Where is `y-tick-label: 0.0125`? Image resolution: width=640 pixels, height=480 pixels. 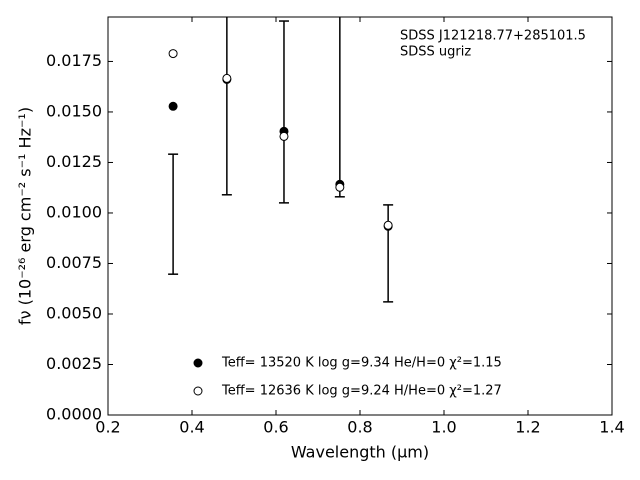 y-tick-label: 0.0125 is located at coordinates (74, 161).